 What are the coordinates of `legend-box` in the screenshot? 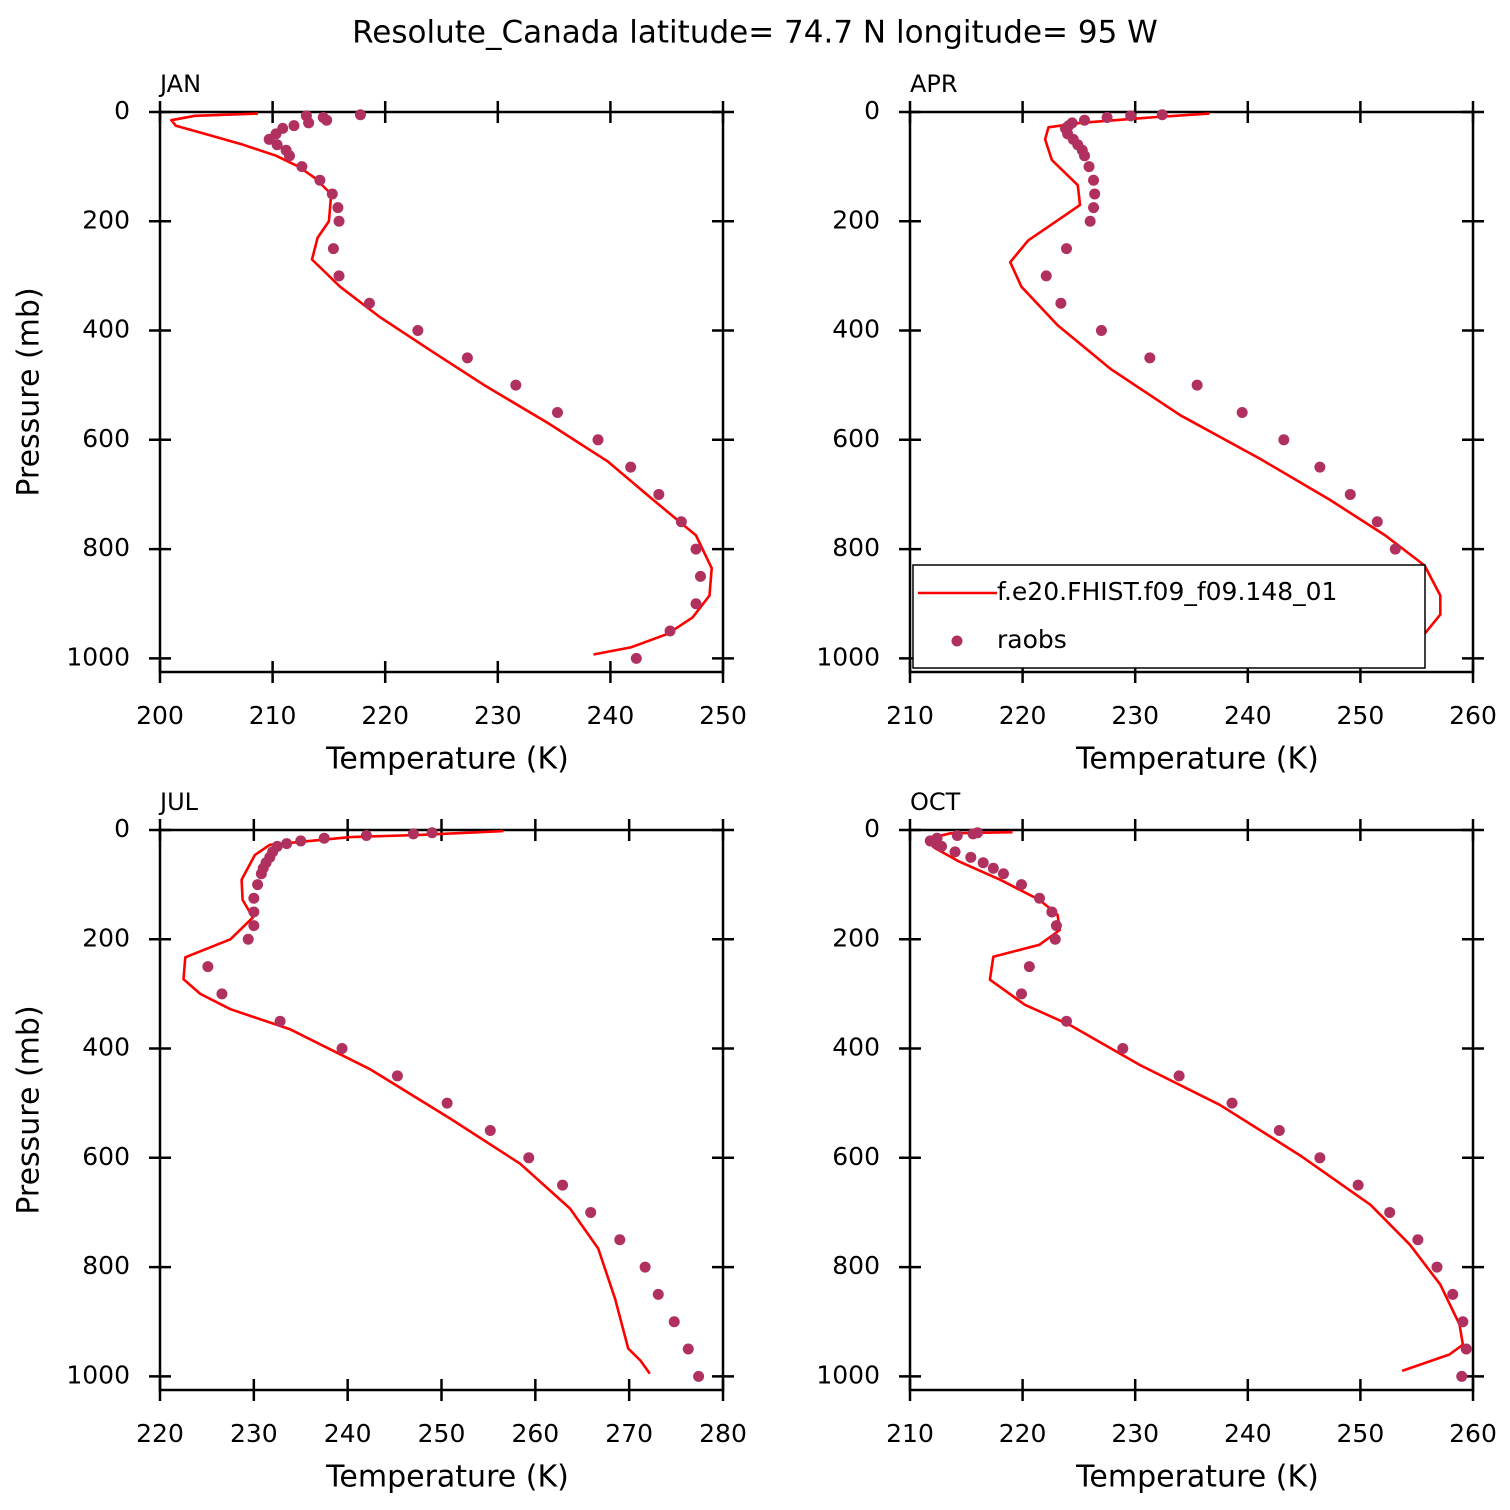 It's located at (1169, 616).